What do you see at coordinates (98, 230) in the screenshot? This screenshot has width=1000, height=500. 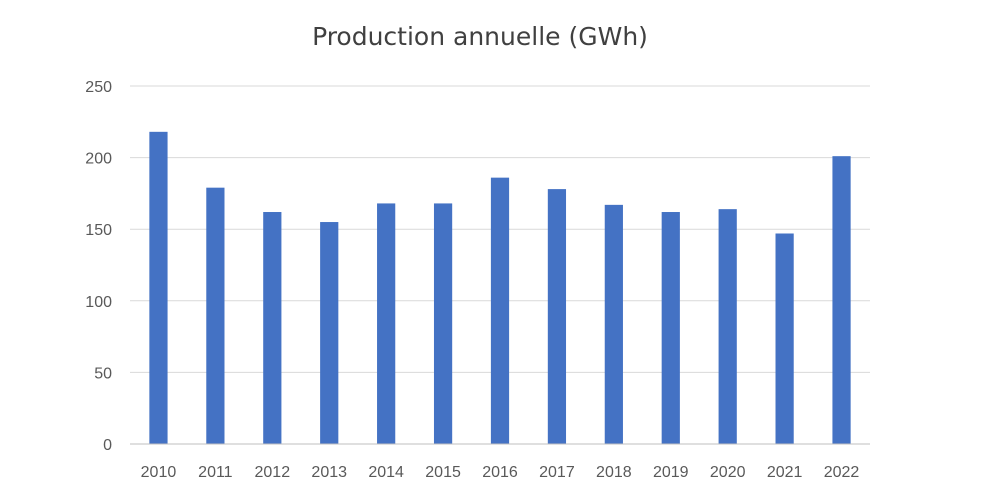 I see `y-tick-label: 150` at bounding box center [98, 230].